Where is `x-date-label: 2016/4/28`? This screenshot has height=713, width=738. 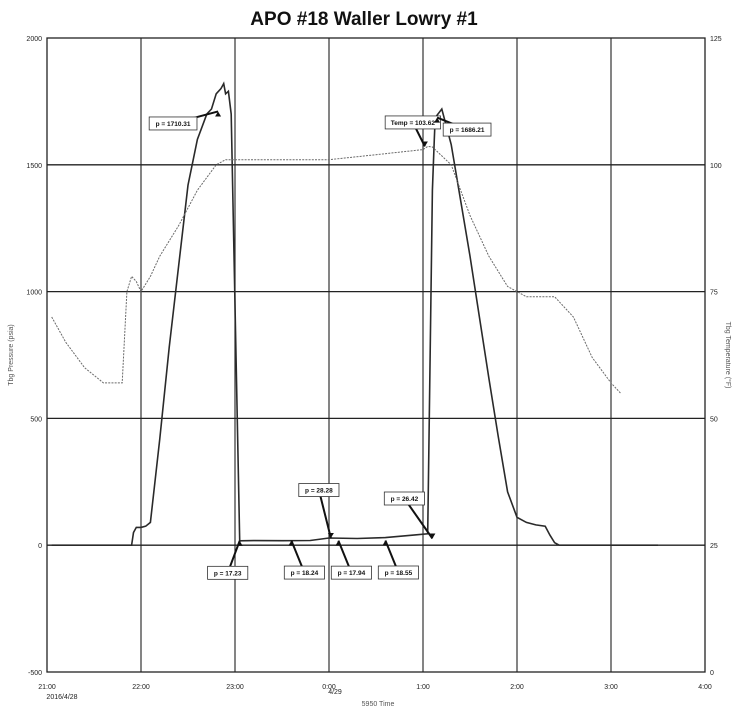 x-date-label: 2016/4/28 is located at coordinates (61, 697).